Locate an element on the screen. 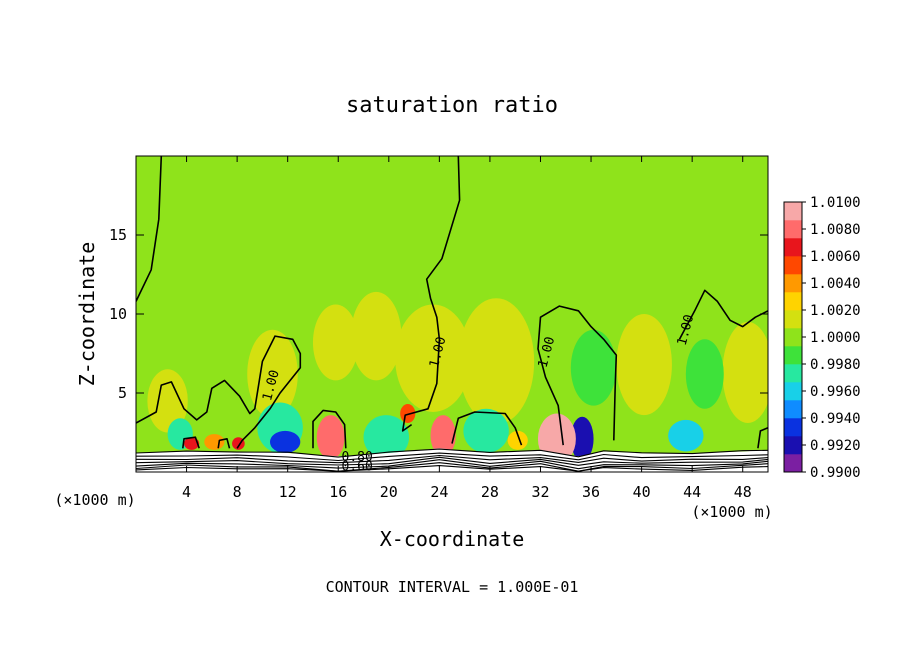  x-unit-left: (×1000 m) is located at coordinates (94, 500).